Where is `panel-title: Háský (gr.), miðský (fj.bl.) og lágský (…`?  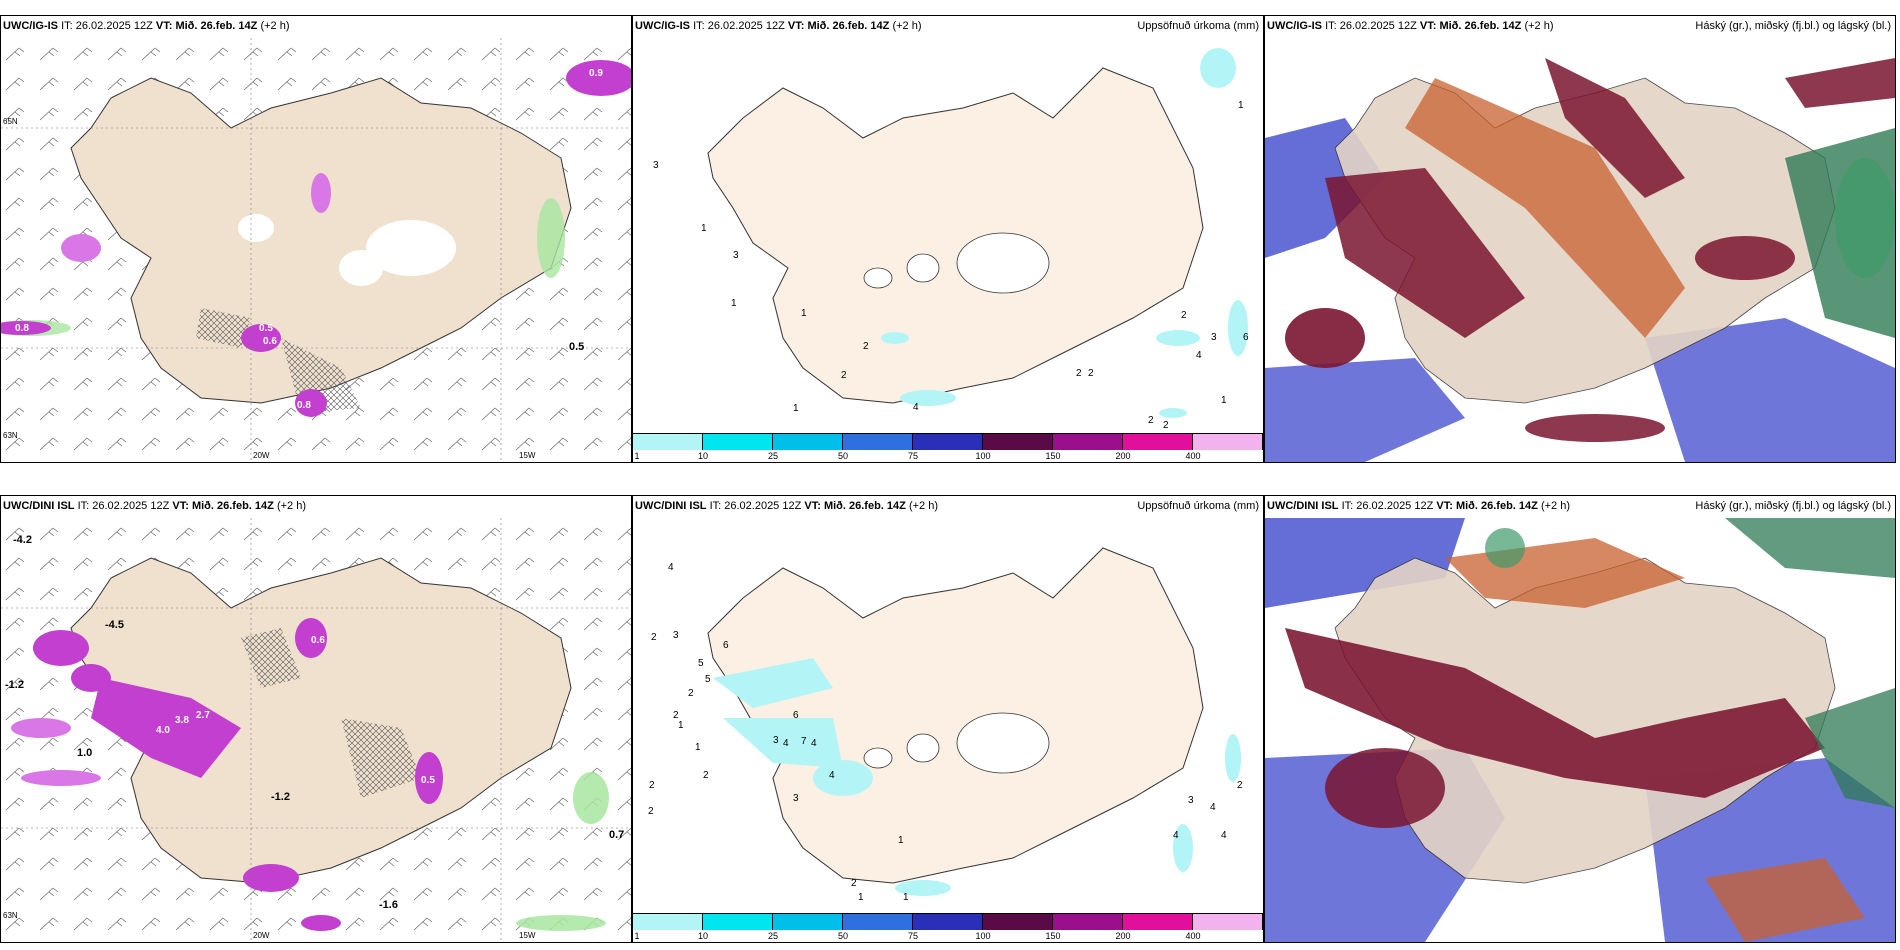 panel-title: Háský (gr.), miðský (fj.bl.) og lágský (… is located at coordinates (1793, 26).